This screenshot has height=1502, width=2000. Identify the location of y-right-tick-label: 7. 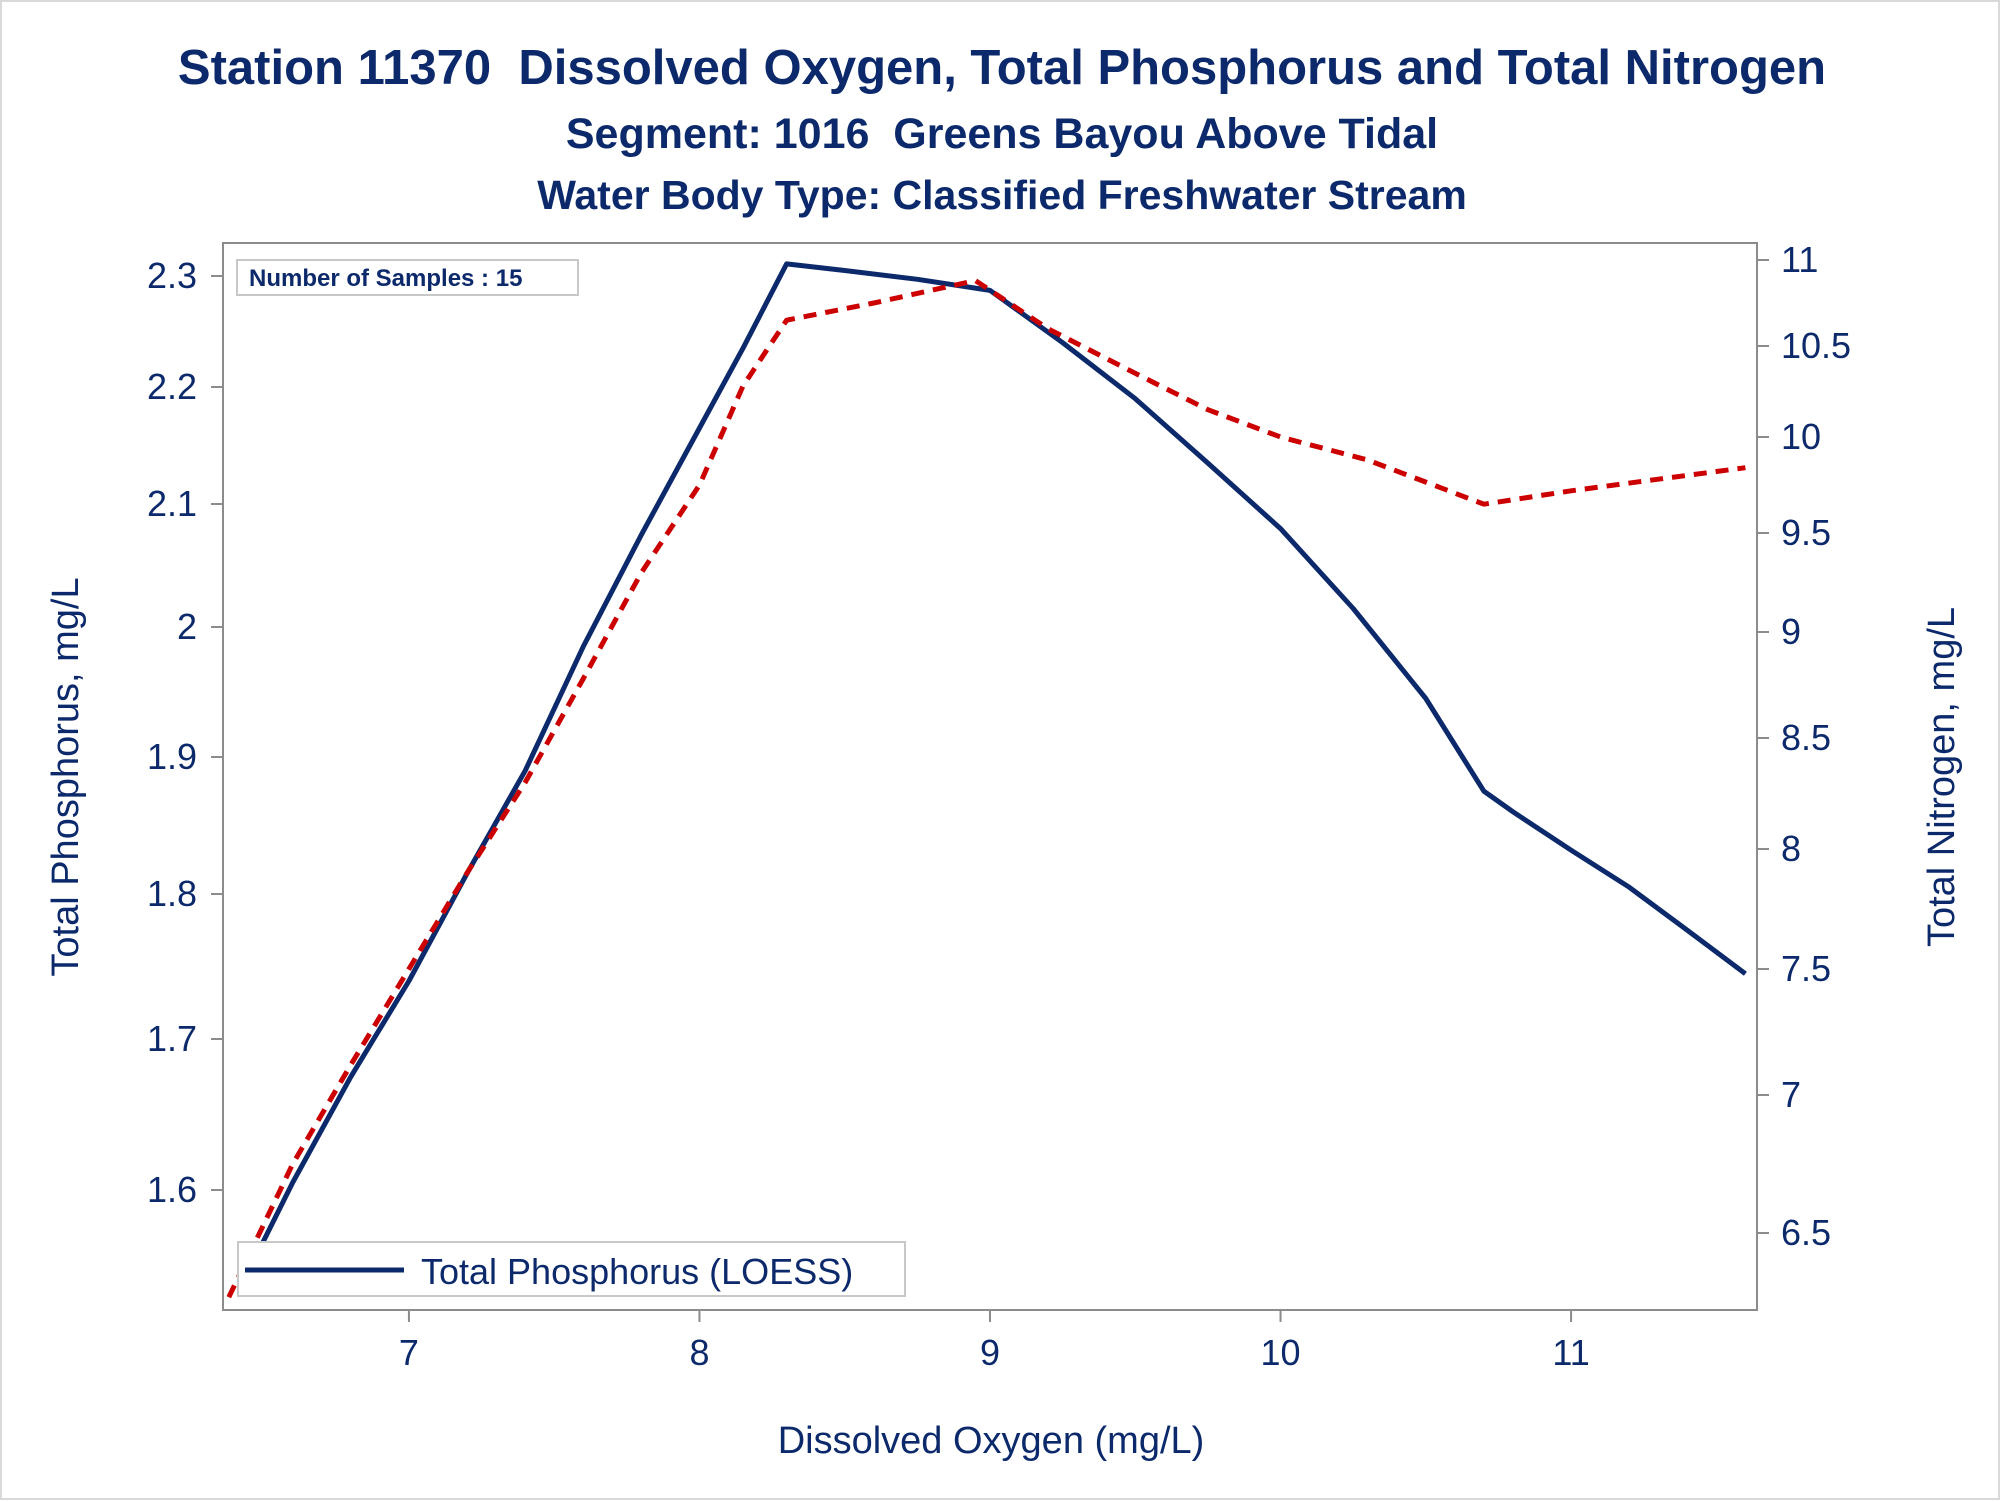
(1791, 1094).